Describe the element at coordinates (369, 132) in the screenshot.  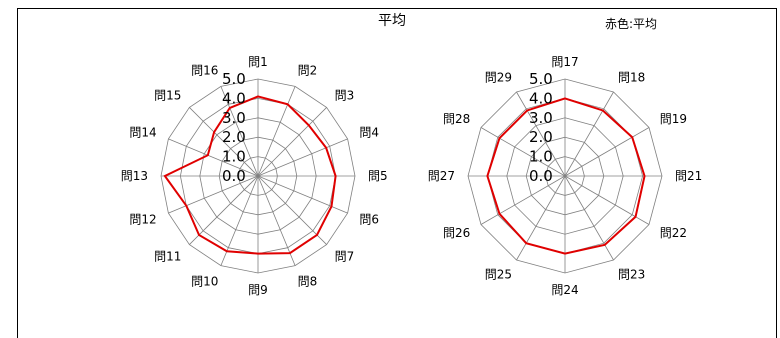
I see `category-label: 問4` at that location.